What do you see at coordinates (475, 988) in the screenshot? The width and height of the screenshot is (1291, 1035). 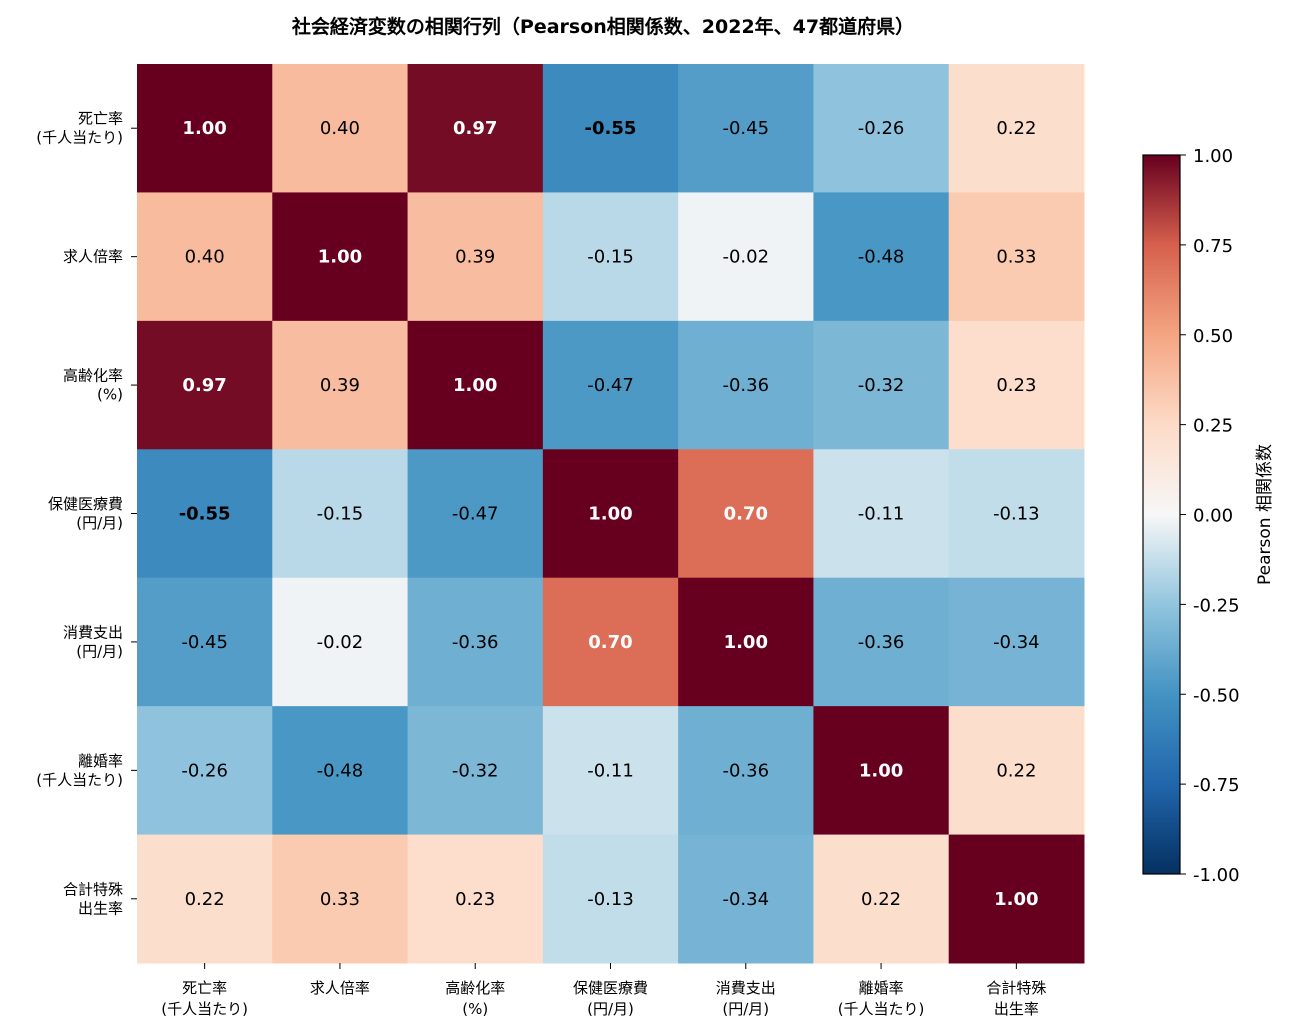 I see `x-tick-label: 高齢化率` at bounding box center [475, 988].